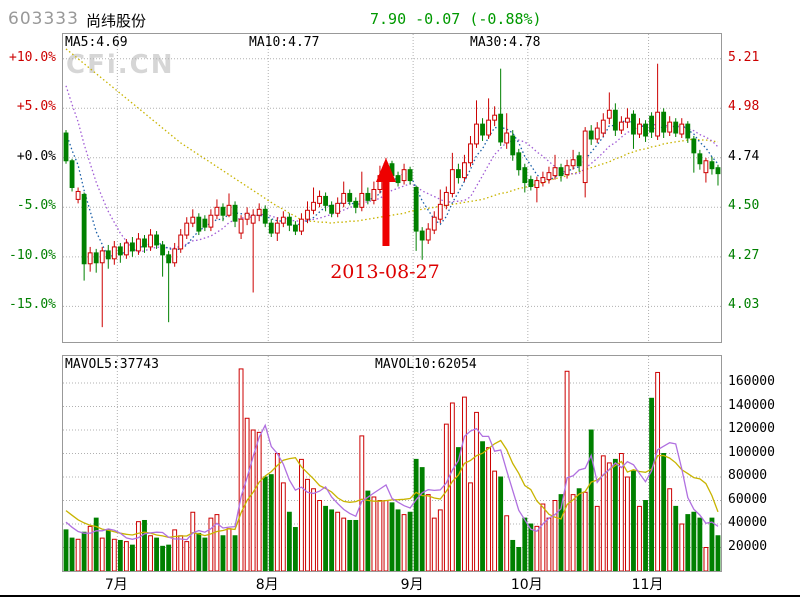  Describe the element at coordinates (32, 255) in the screenshot. I see `price-axis-tick-left: -10.0%` at that location.